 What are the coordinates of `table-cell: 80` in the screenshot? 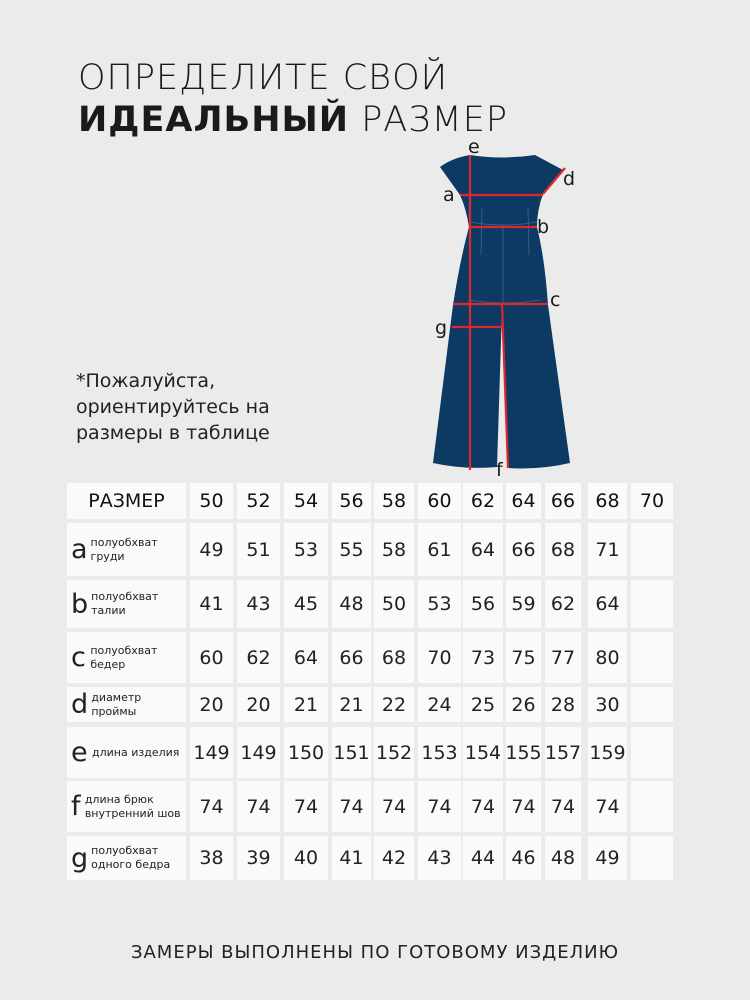 It's located at (607, 657).